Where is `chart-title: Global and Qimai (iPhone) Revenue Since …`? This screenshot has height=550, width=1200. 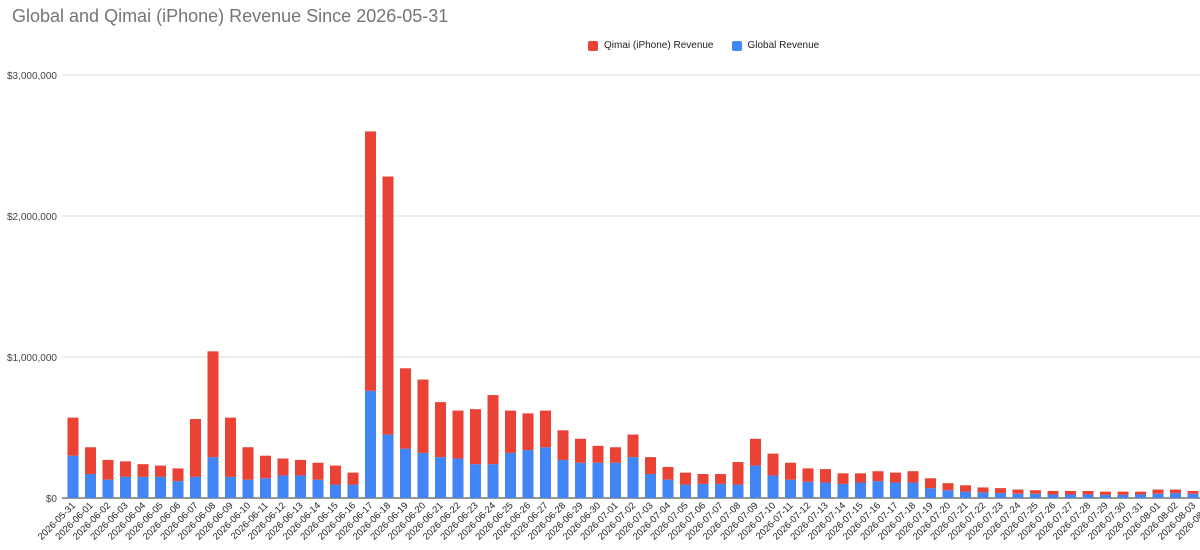
chart-title: Global and Qimai (iPhone) Revenue Since … is located at coordinates (230, 16).